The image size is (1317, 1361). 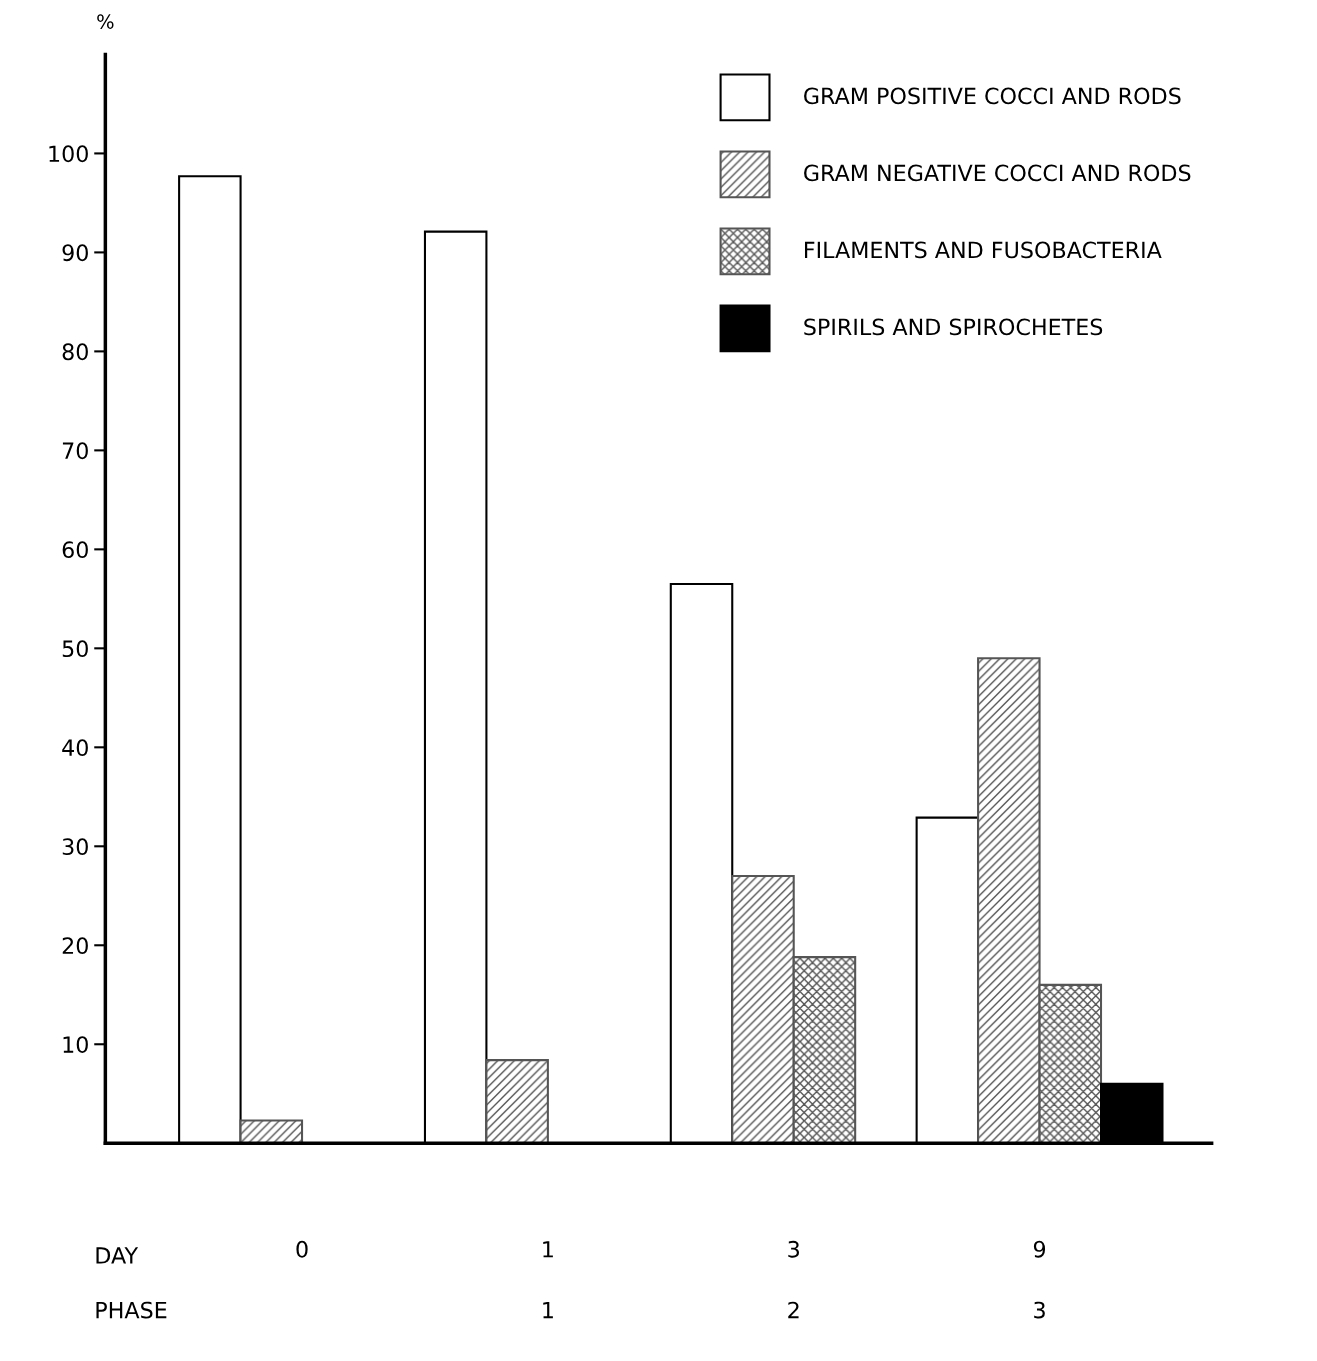 I want to click on y-axis-title: %, so click(x=105, y=21).